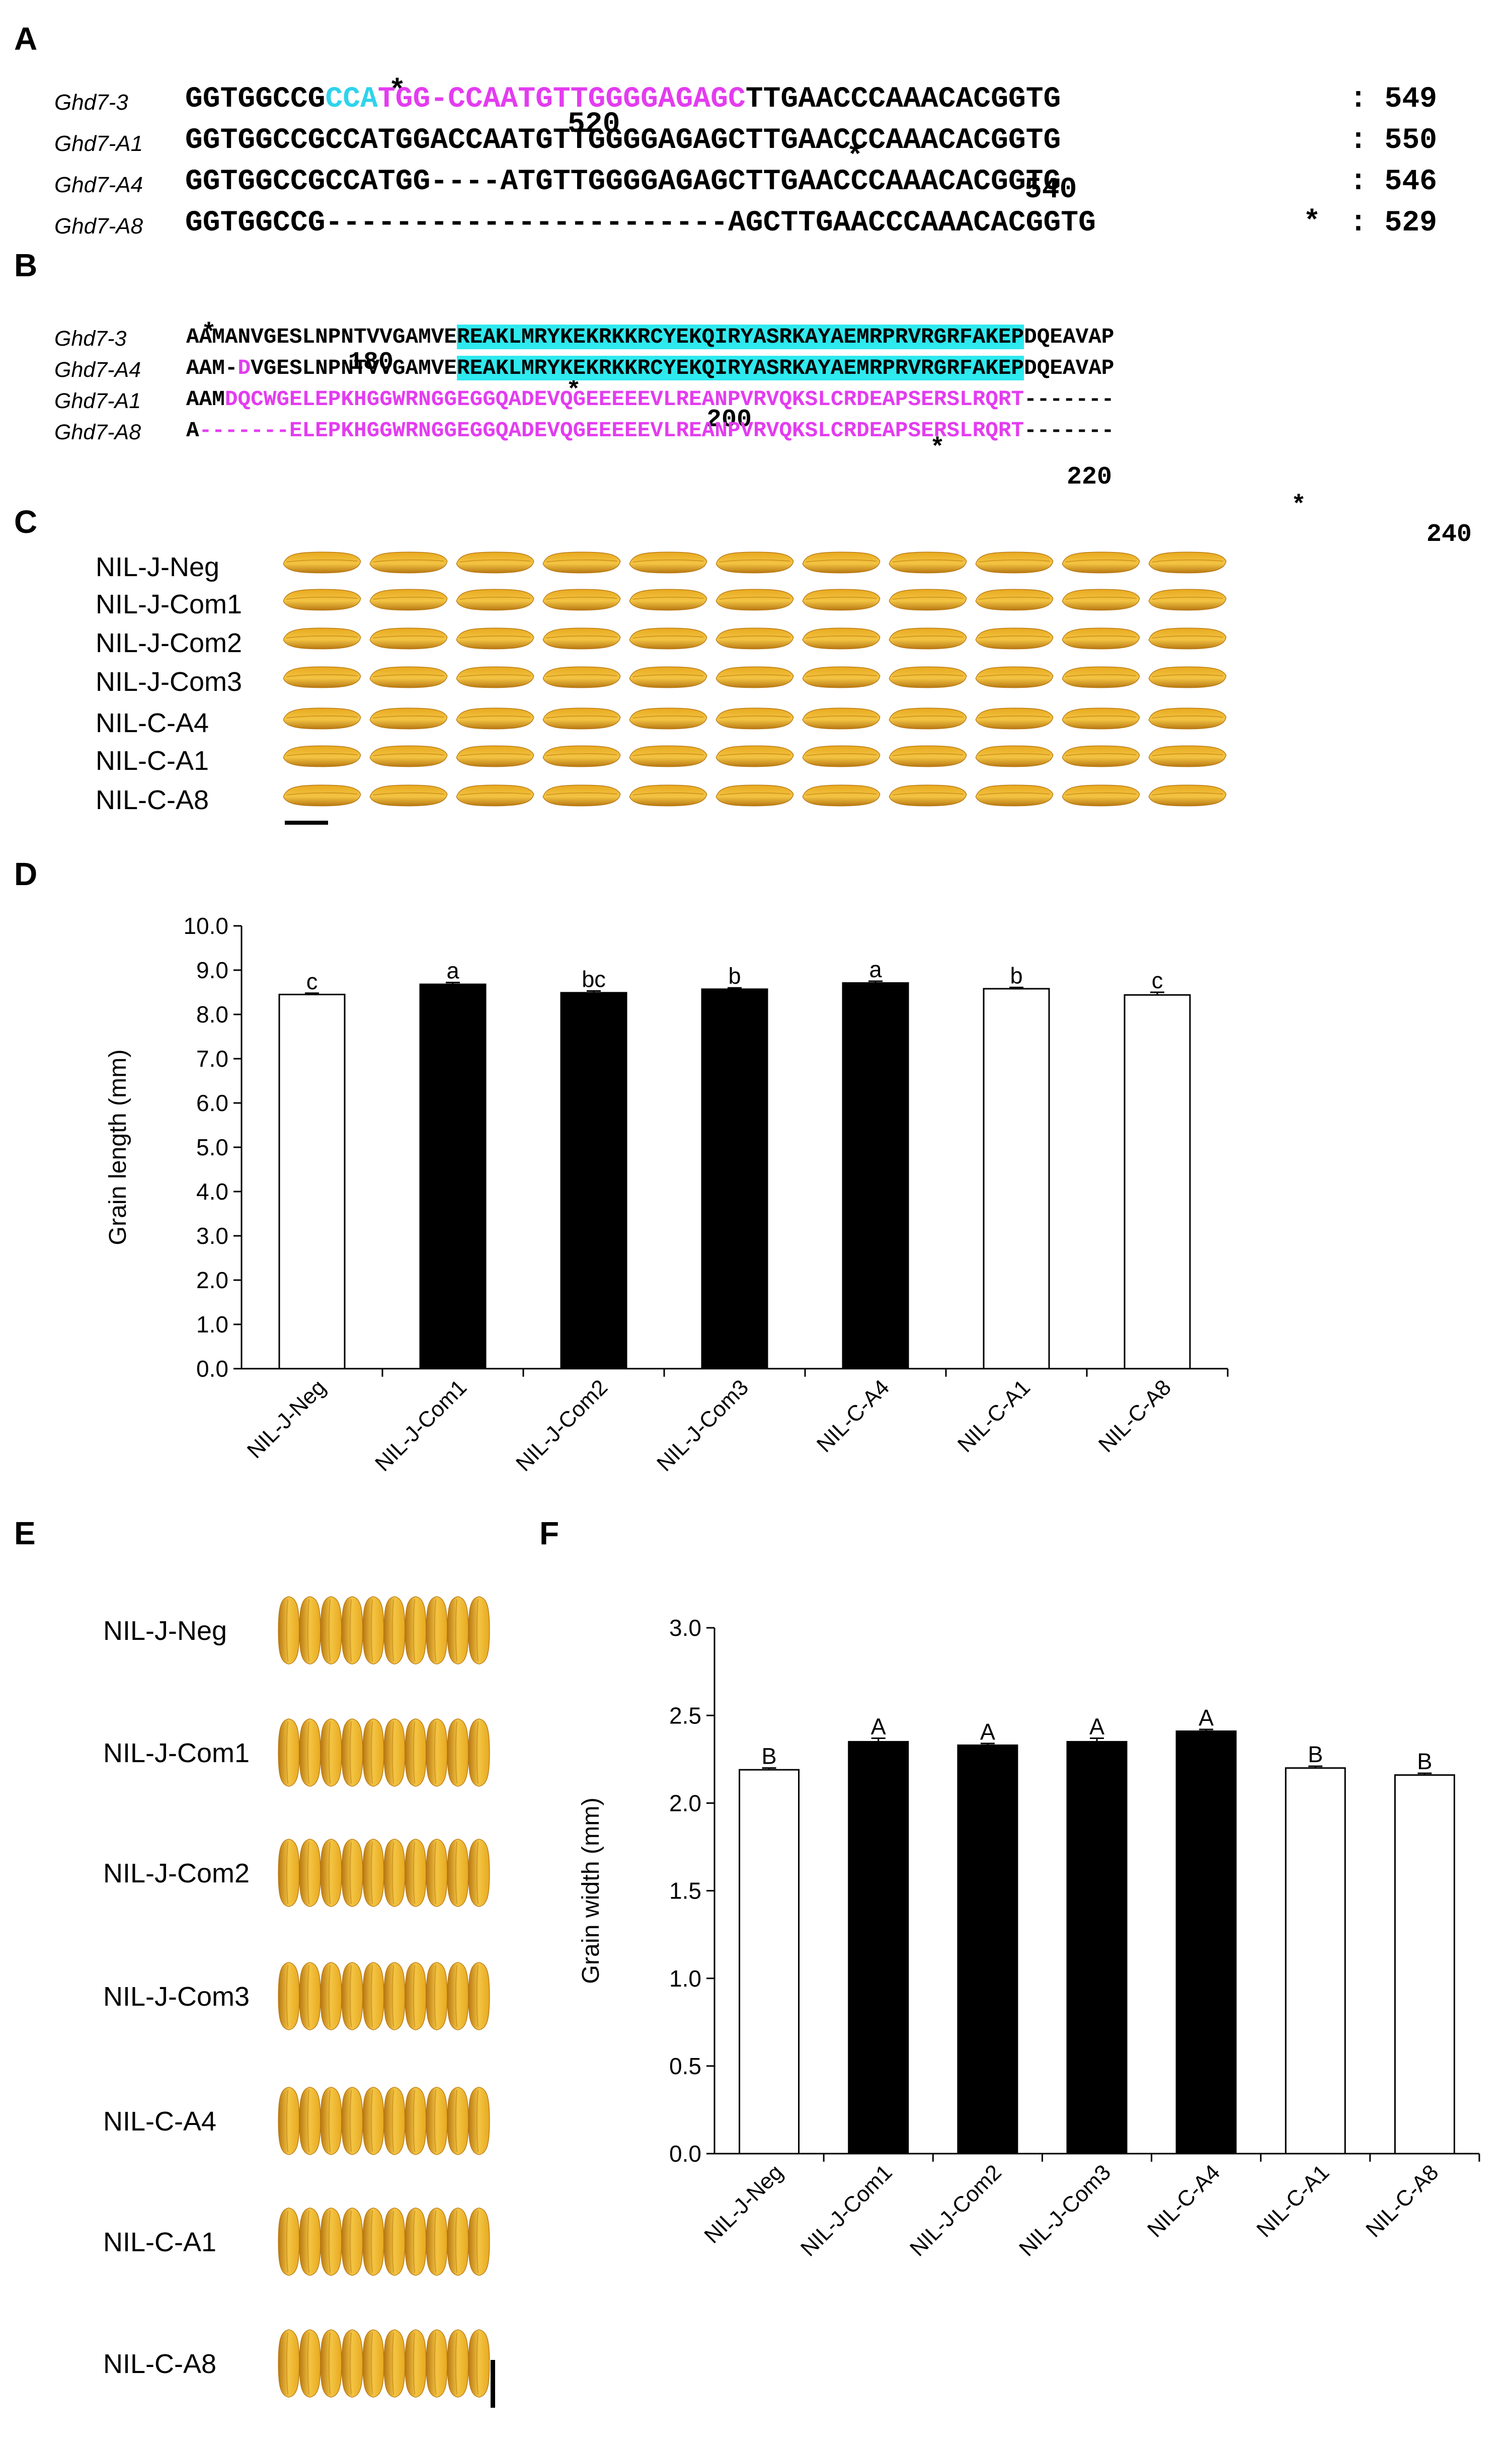 The width and height of the screenshot is (1512, 2448). What do you see at coordinates (1449, 535) in the screenshot?
I see `ruler-position-240: 240` at bounding box center [1449, 535].